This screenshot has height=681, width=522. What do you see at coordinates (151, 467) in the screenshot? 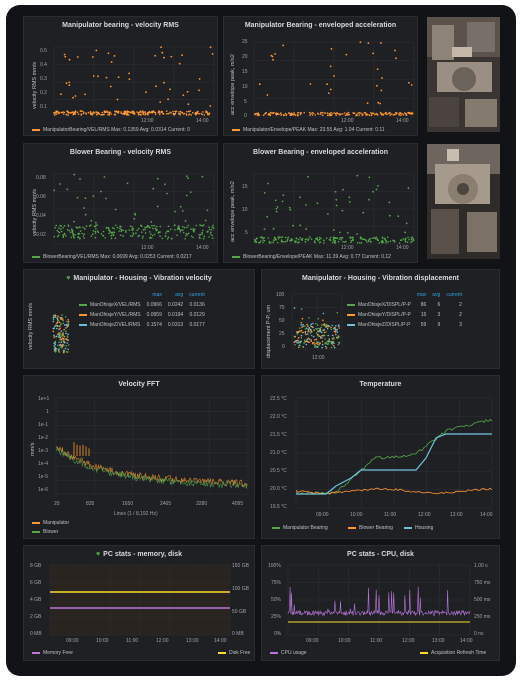
I see `fft-series-line` at bounding box center [151, 467].